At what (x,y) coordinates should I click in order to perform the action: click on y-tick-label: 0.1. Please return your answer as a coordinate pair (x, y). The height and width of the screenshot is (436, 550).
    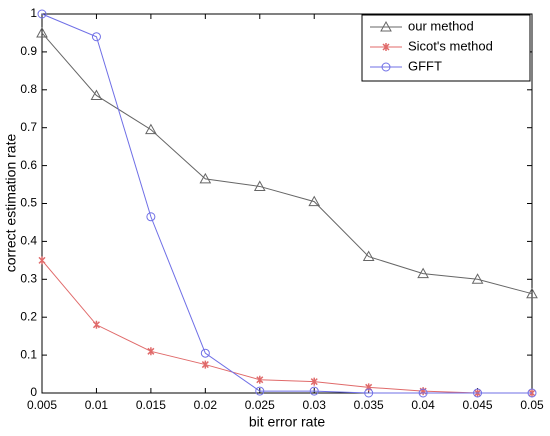
    Looking at the image, I should click on (28, 354).